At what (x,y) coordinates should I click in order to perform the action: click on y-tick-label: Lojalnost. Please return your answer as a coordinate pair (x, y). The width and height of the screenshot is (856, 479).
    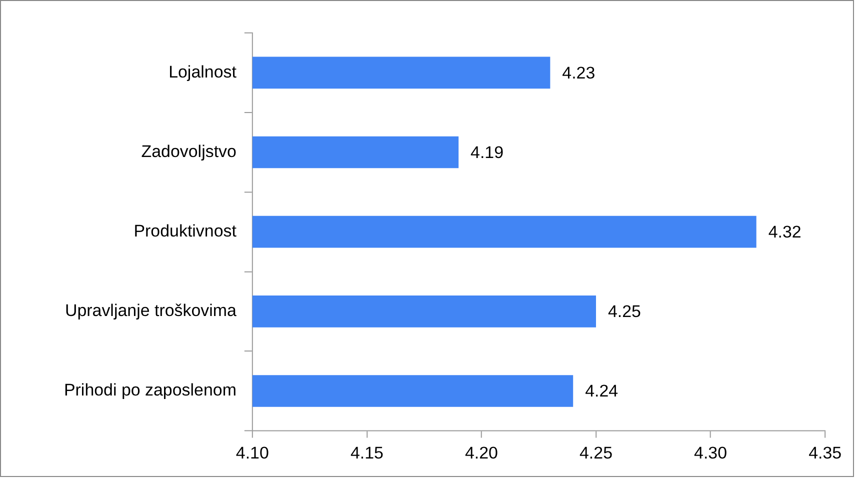
    Looking at the image, I should click on (202, 72).